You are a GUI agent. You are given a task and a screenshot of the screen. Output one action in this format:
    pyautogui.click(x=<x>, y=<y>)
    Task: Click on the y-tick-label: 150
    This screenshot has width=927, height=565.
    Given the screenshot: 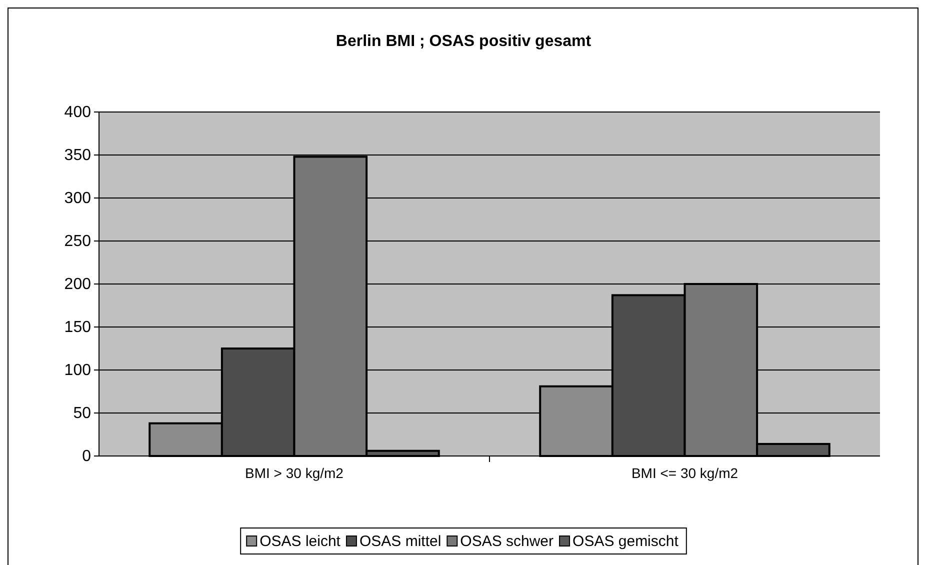 What is the action you would take?
    pyautogui.click(x=78, y=327)
    